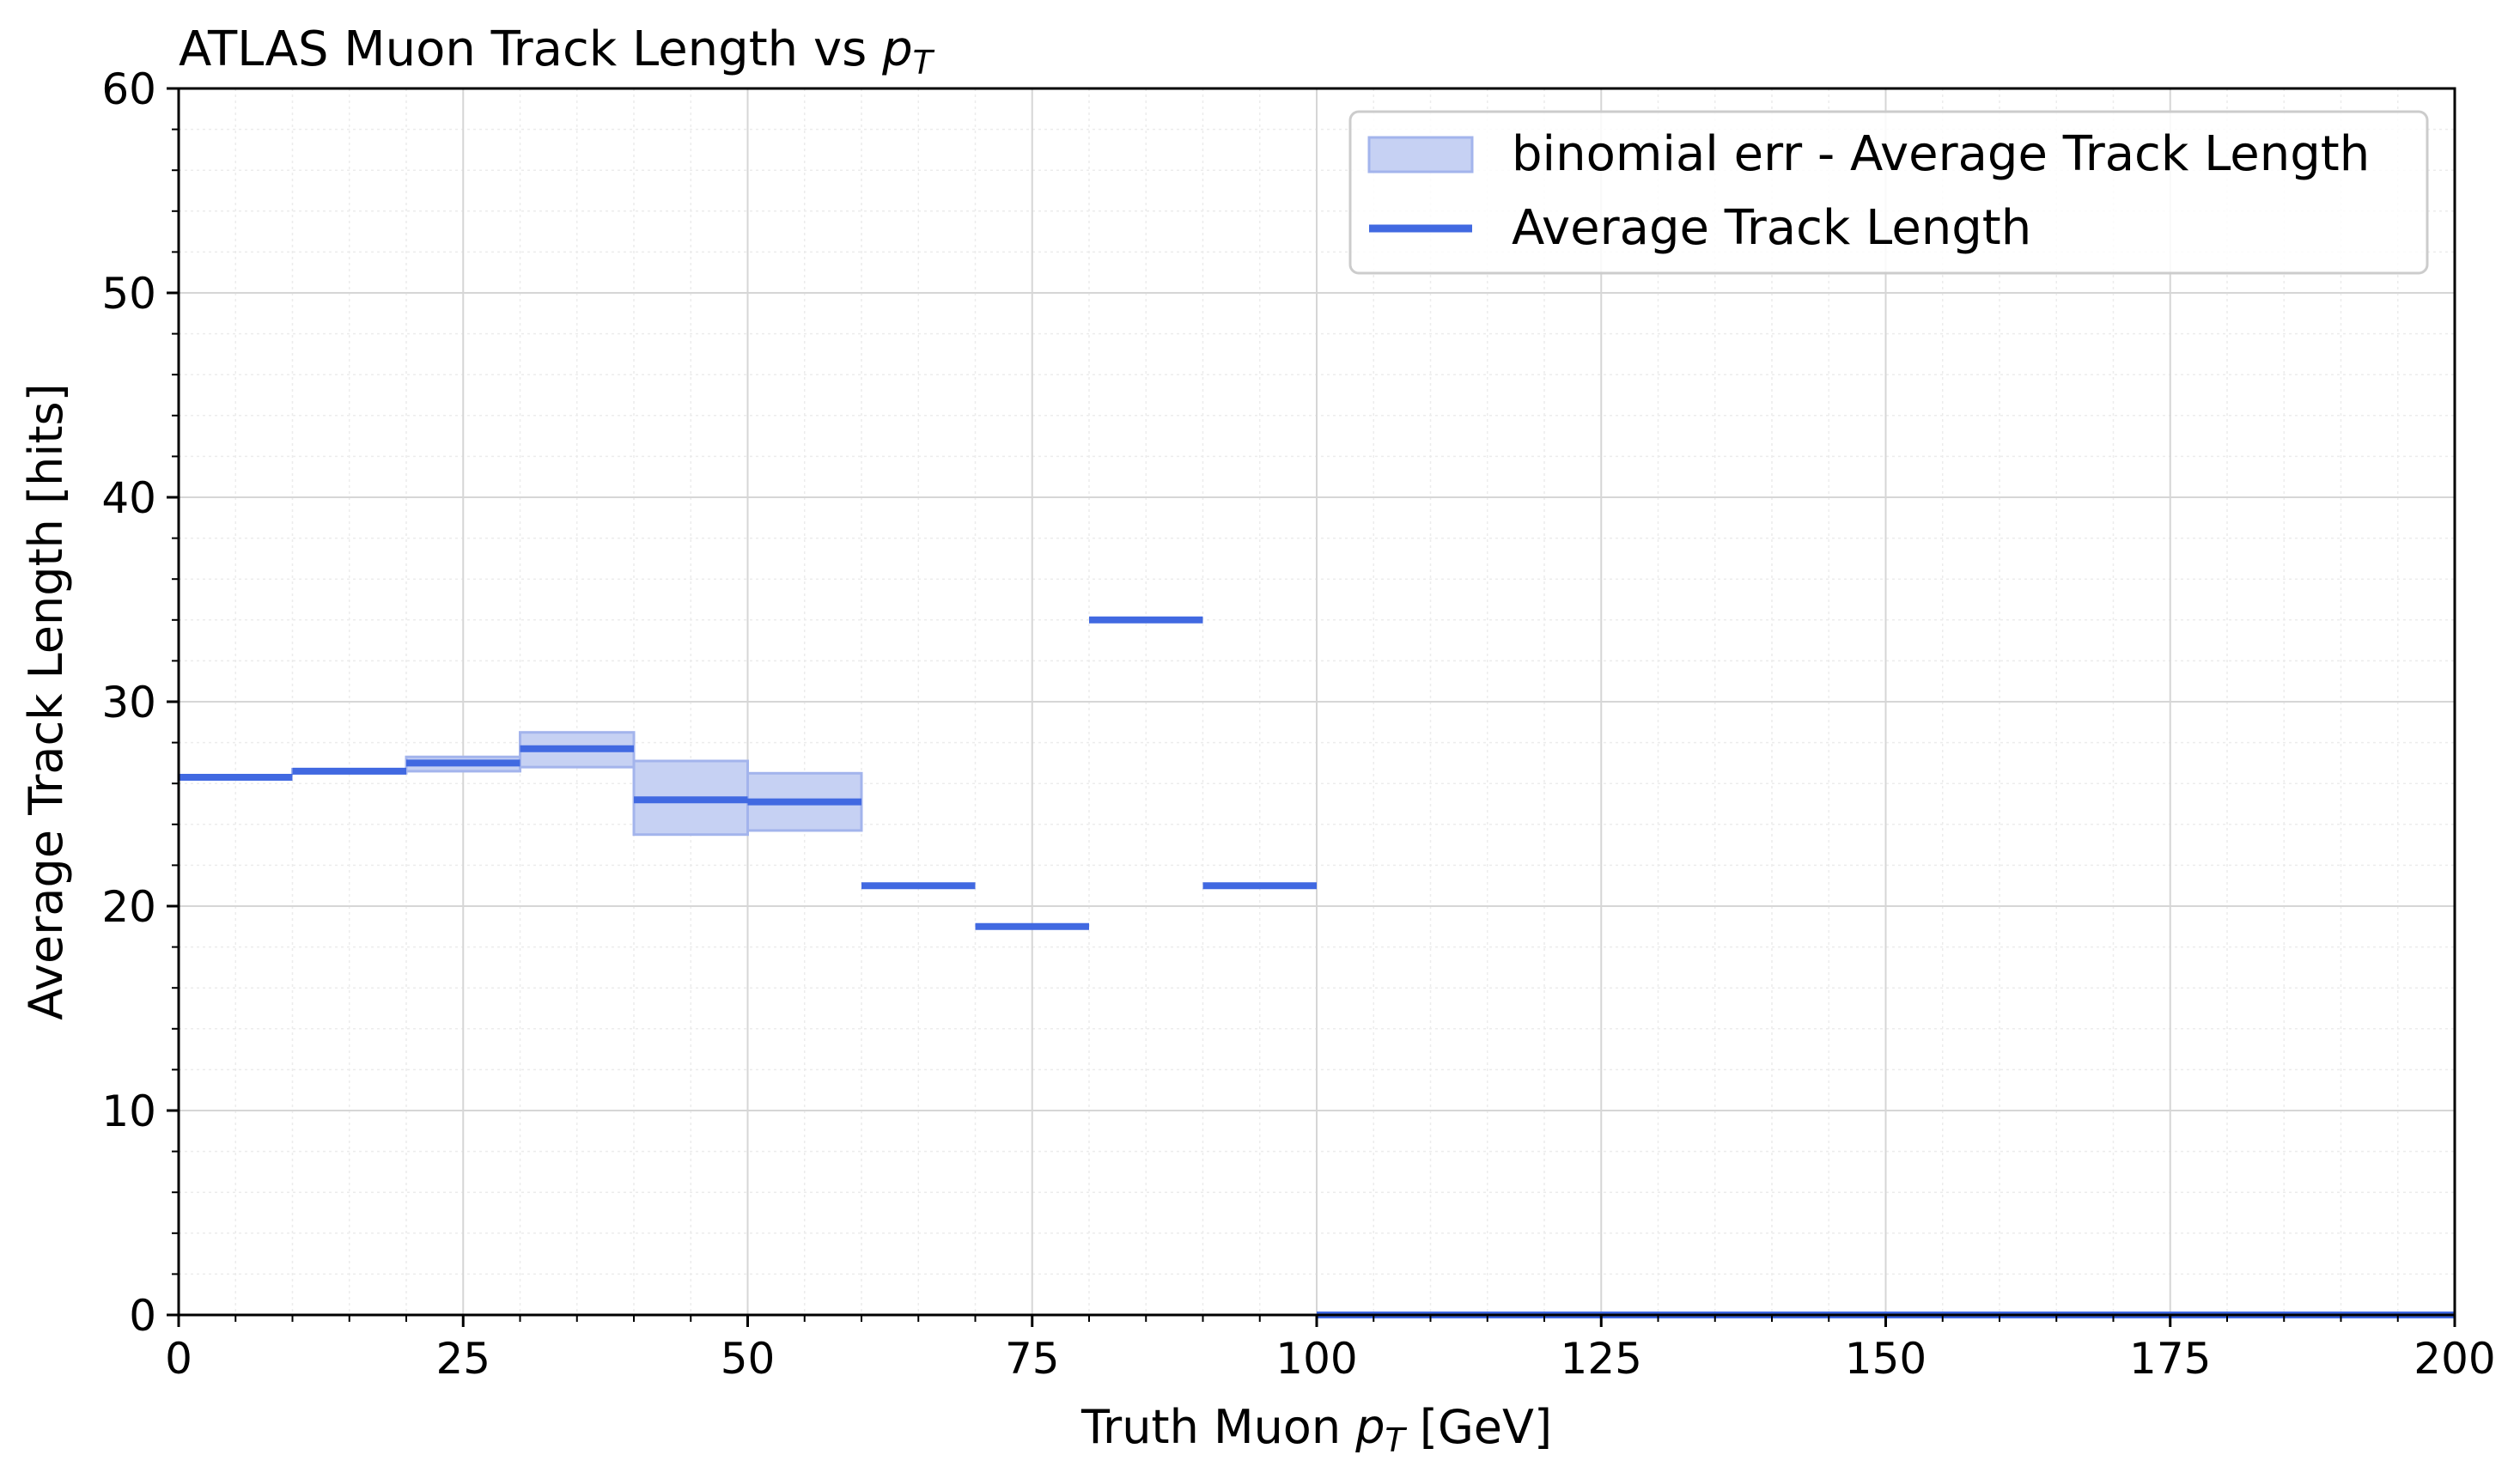 The image size is (2520, 1479). Describe the element at coordinates (1218, 1427) in the screenshot. I see `x-axis-title-prefix: Truth Muon` at that location.